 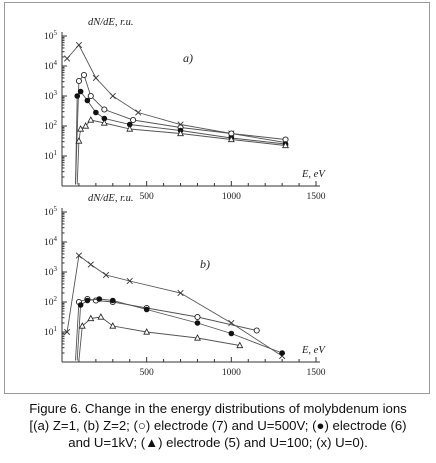 I want to click on panel-a-y-tick-exponent: 2, so click(x=56, y=123).